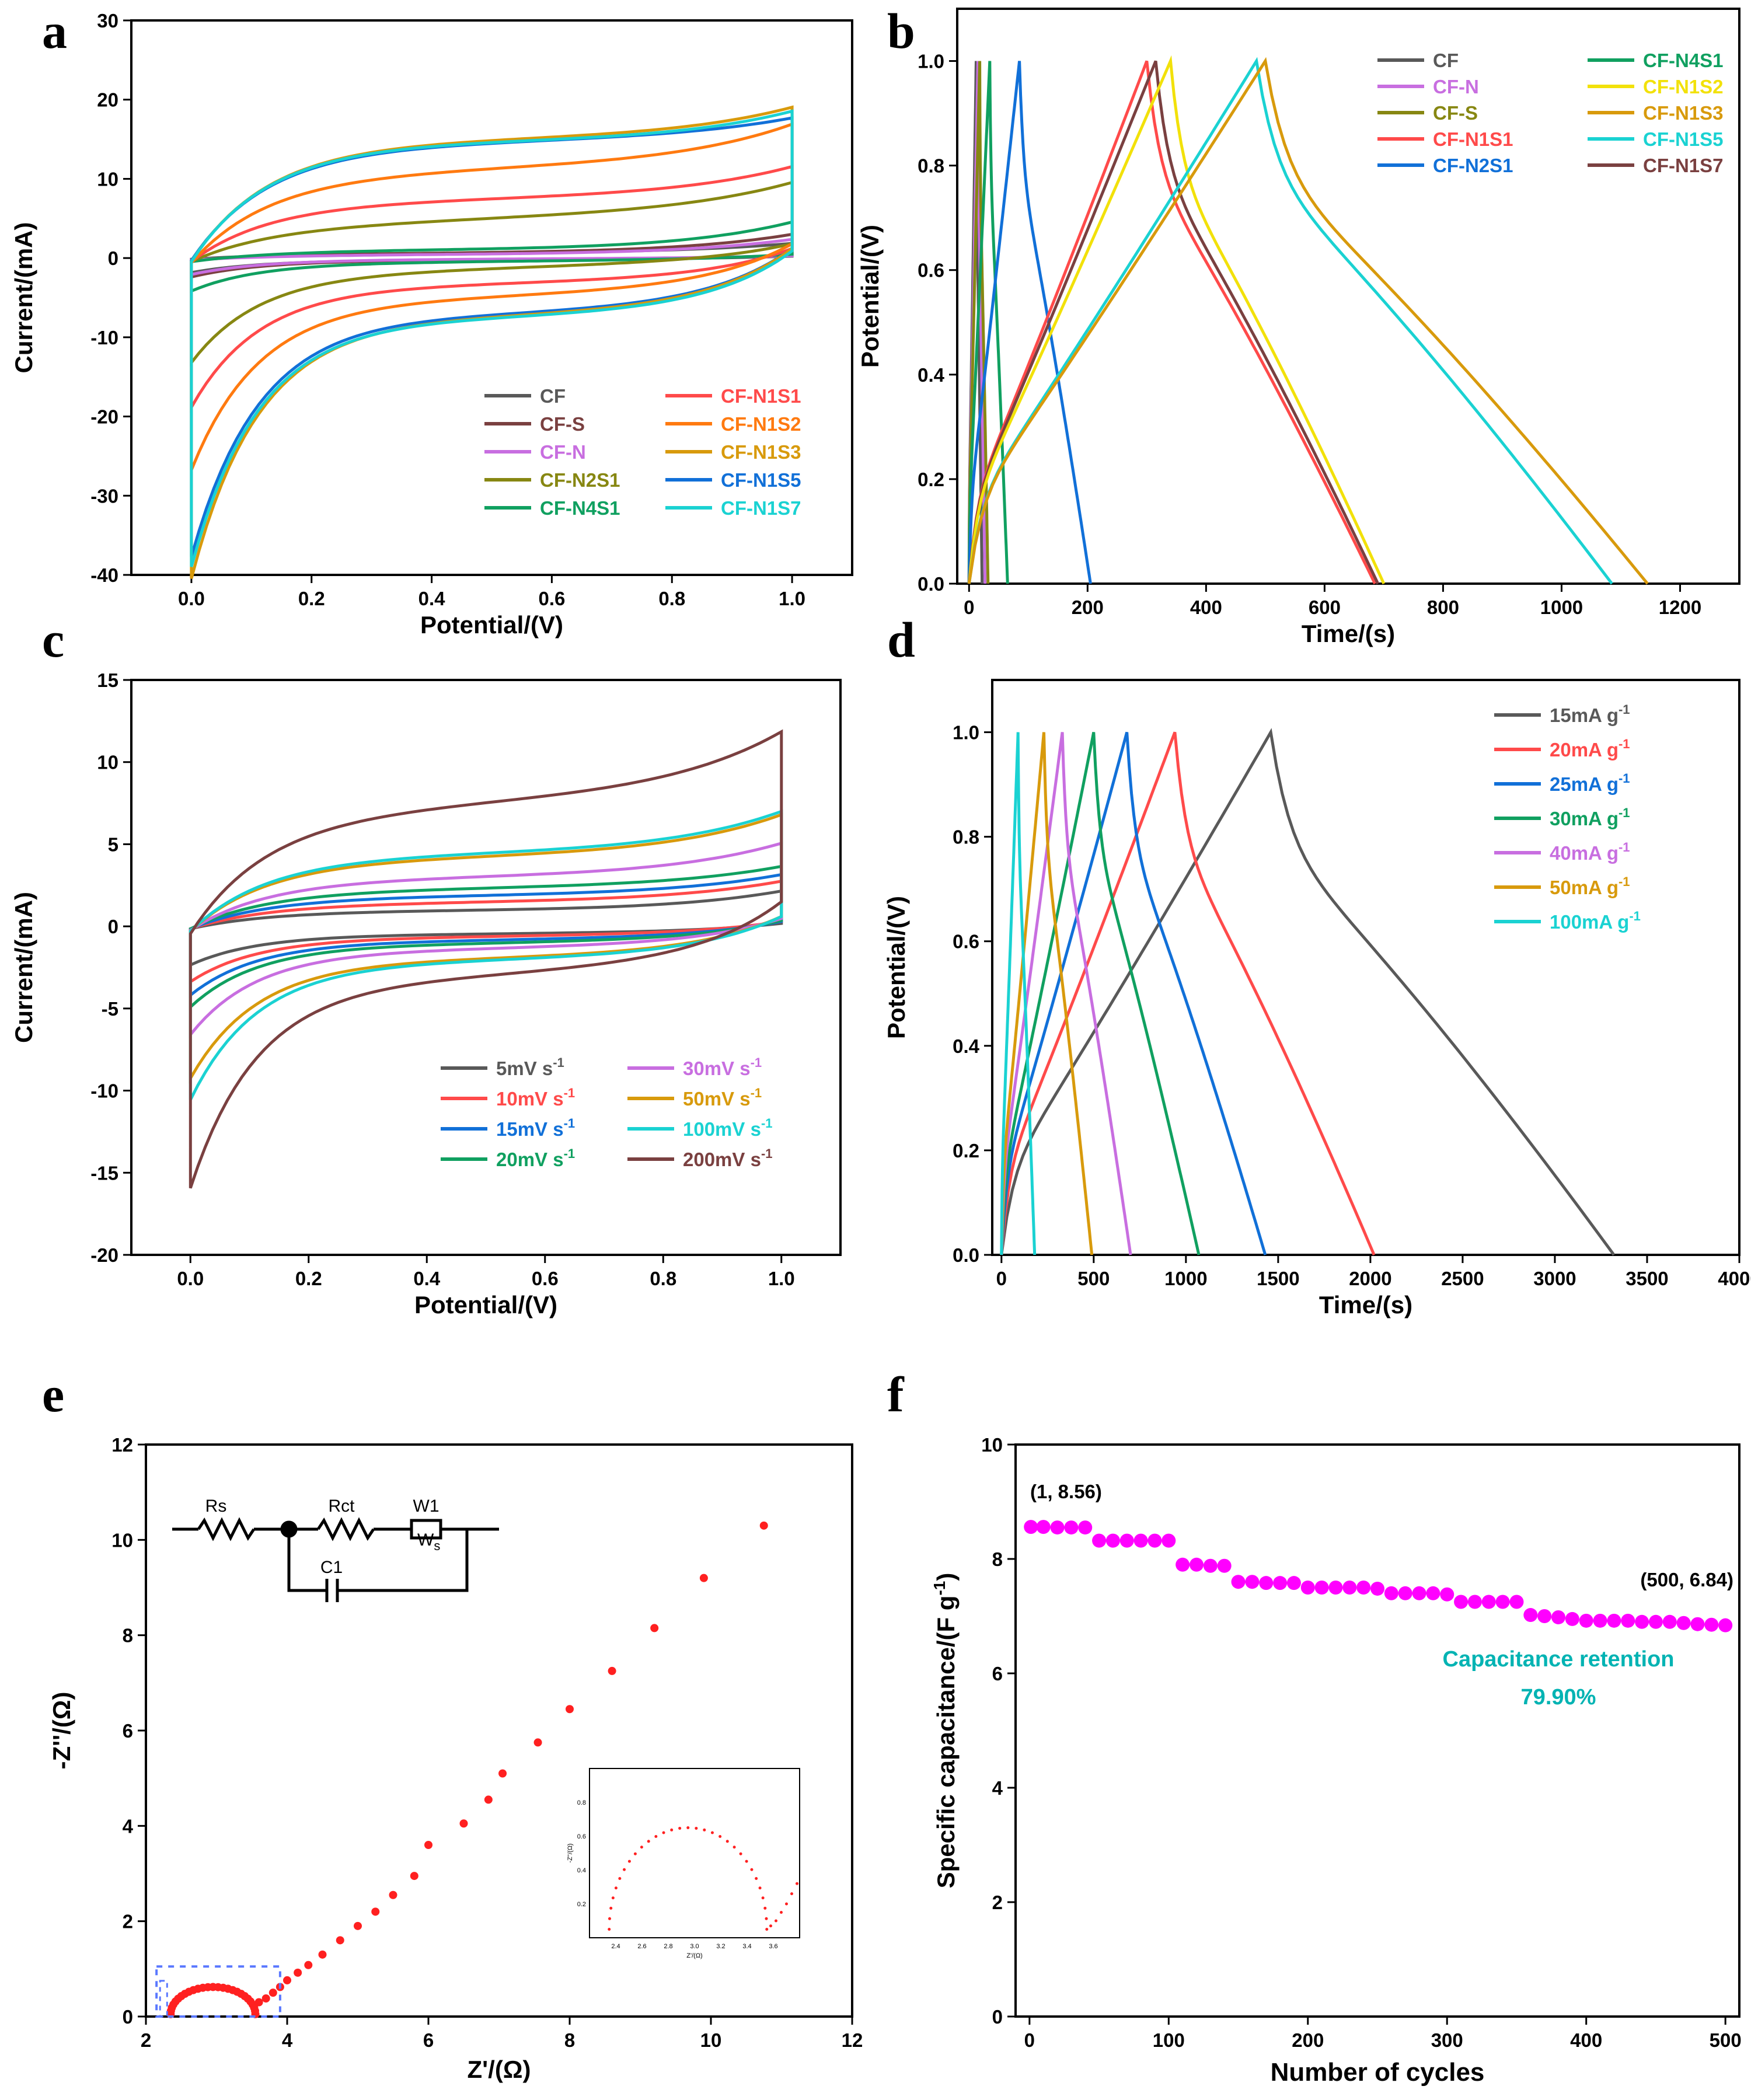  Describe the element at coordinates (939, 1589) in the screenshot. I see `y-axis-title-sup: -1` at that location.